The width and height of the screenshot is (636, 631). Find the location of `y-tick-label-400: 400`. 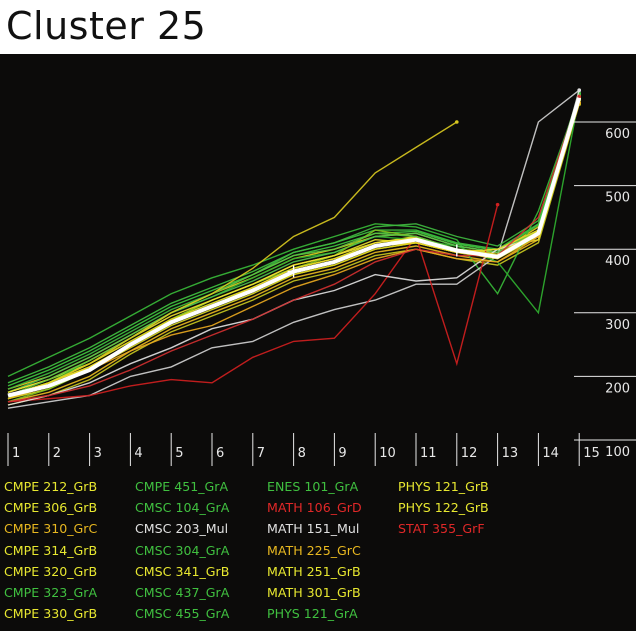

y-tick-label-400: 400 is located at coordinates (617, 261).